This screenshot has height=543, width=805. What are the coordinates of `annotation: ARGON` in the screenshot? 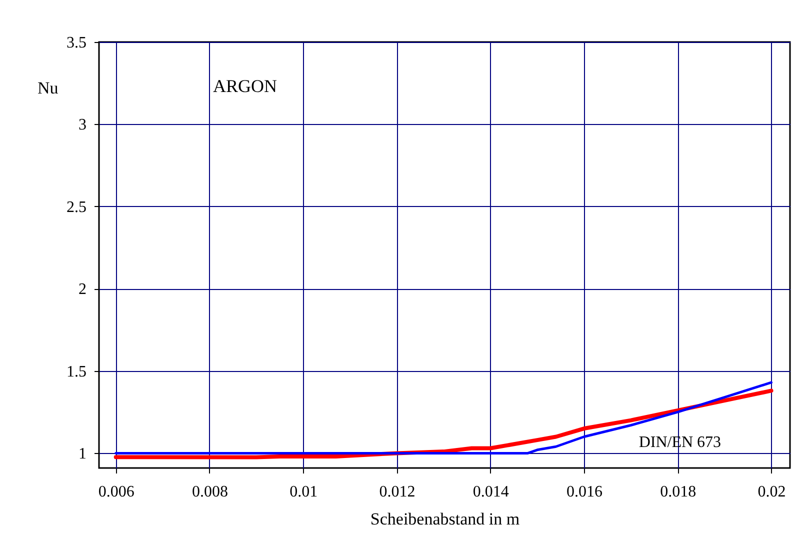 It's located at (245, 86).